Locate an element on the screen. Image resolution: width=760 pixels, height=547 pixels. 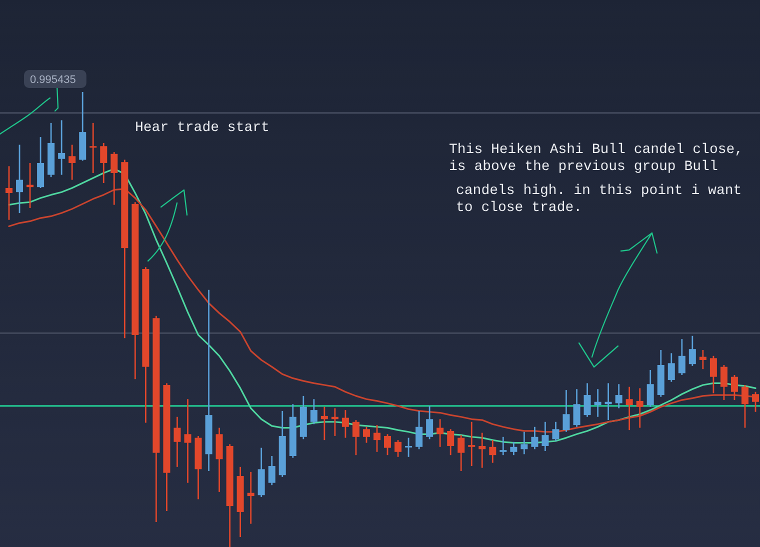
text: 0.995435 is located at coordinates (53, 80).